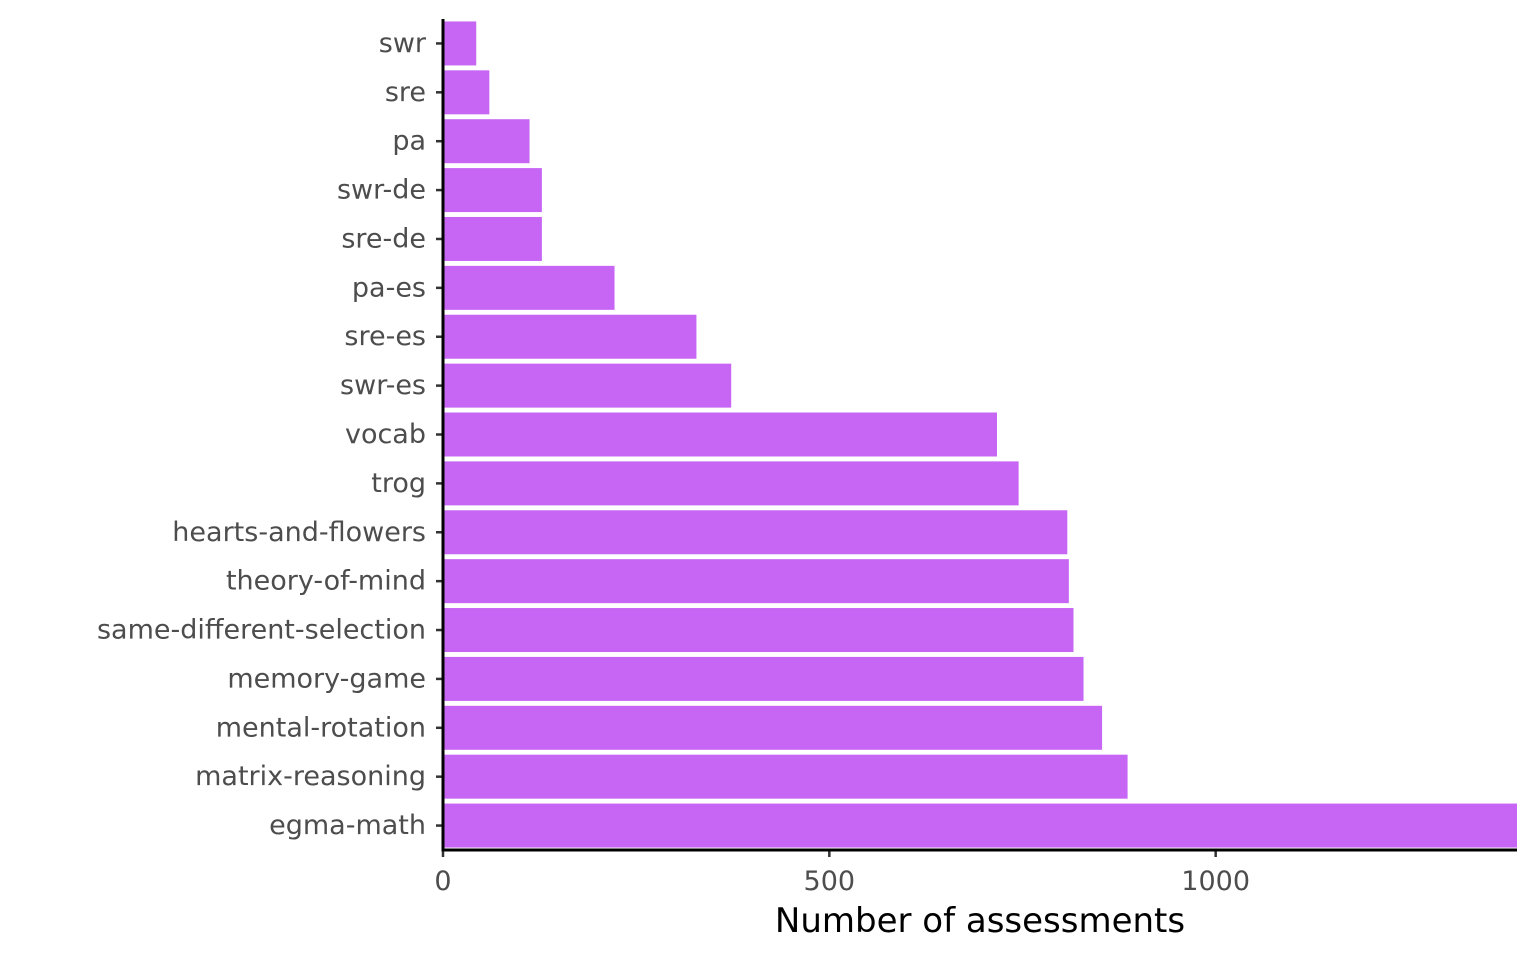  What do you see at coordinates (587, 385) in the screenshot?
I see `bar-swr-es` at bounding box center [587, 385].